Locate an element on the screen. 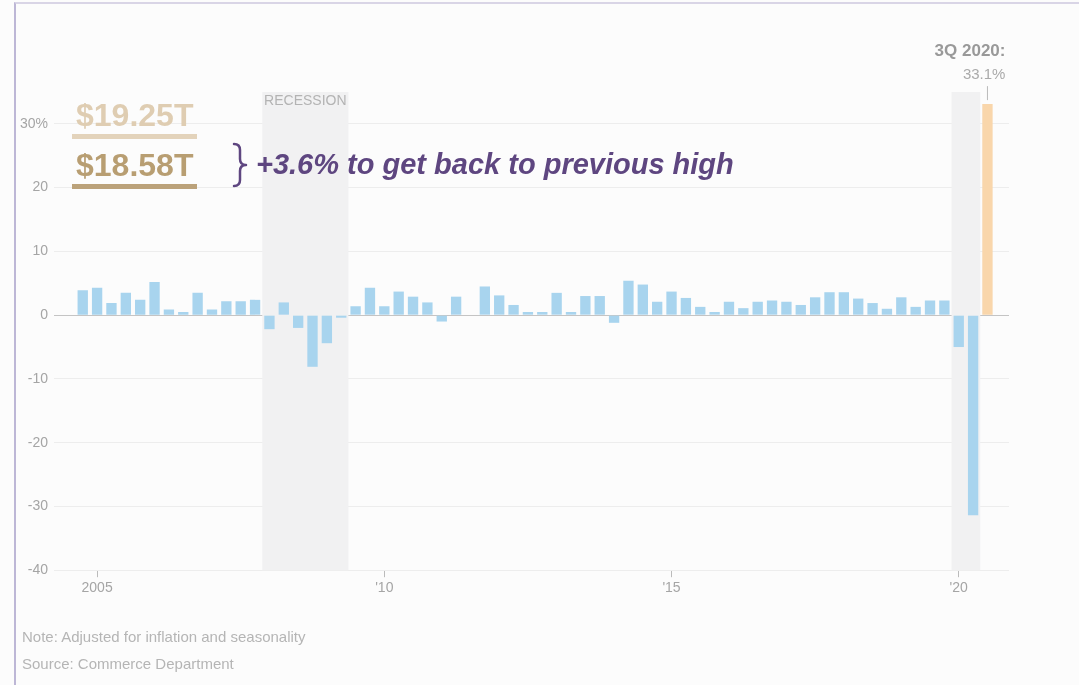  annotation: +3.6% to get back to previous high is located at coordinates (495, 164).